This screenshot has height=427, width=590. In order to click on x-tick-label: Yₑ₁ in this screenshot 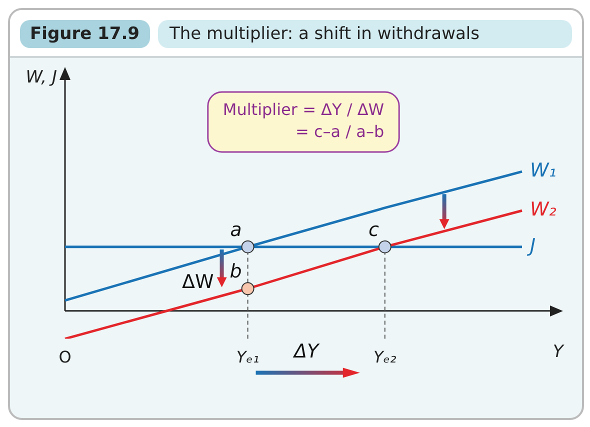, I will do `click(248, 357)`.